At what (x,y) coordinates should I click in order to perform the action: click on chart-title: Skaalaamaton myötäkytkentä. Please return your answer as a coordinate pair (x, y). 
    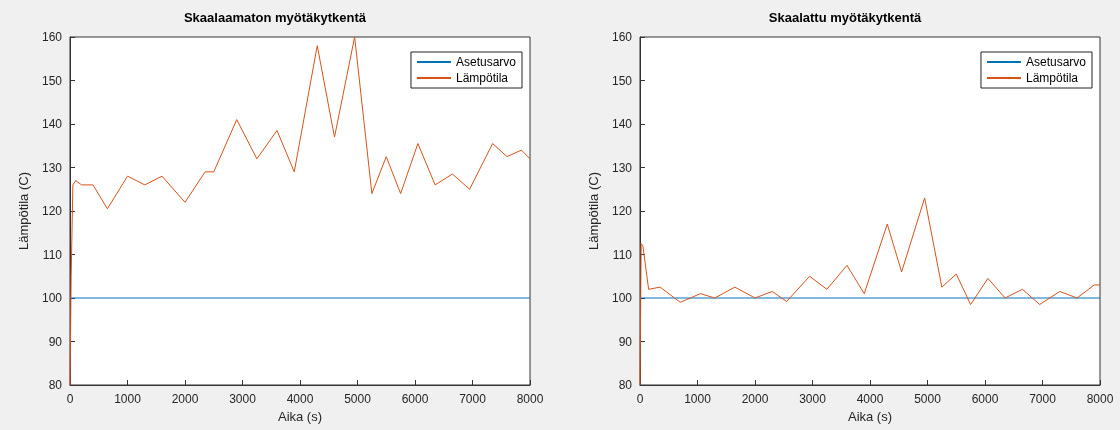
    Looking at the image, I should click on (275, 17).